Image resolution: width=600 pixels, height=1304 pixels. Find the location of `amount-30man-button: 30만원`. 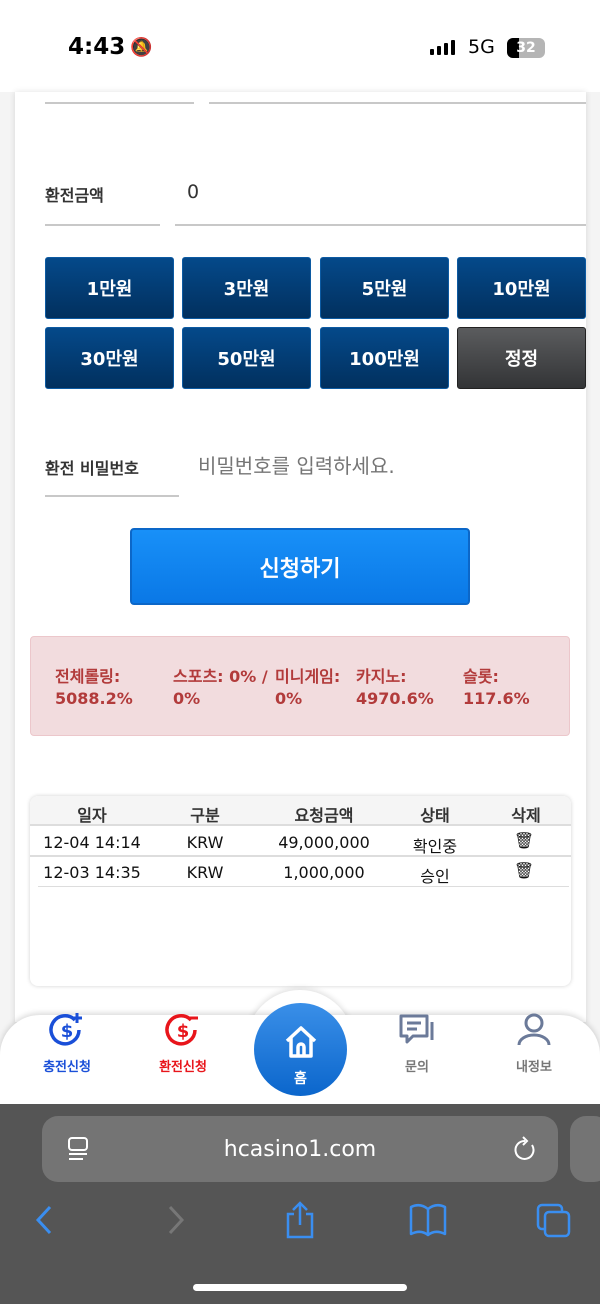

amount-30man-button: 30만원 is located at coordinates (109, 358).